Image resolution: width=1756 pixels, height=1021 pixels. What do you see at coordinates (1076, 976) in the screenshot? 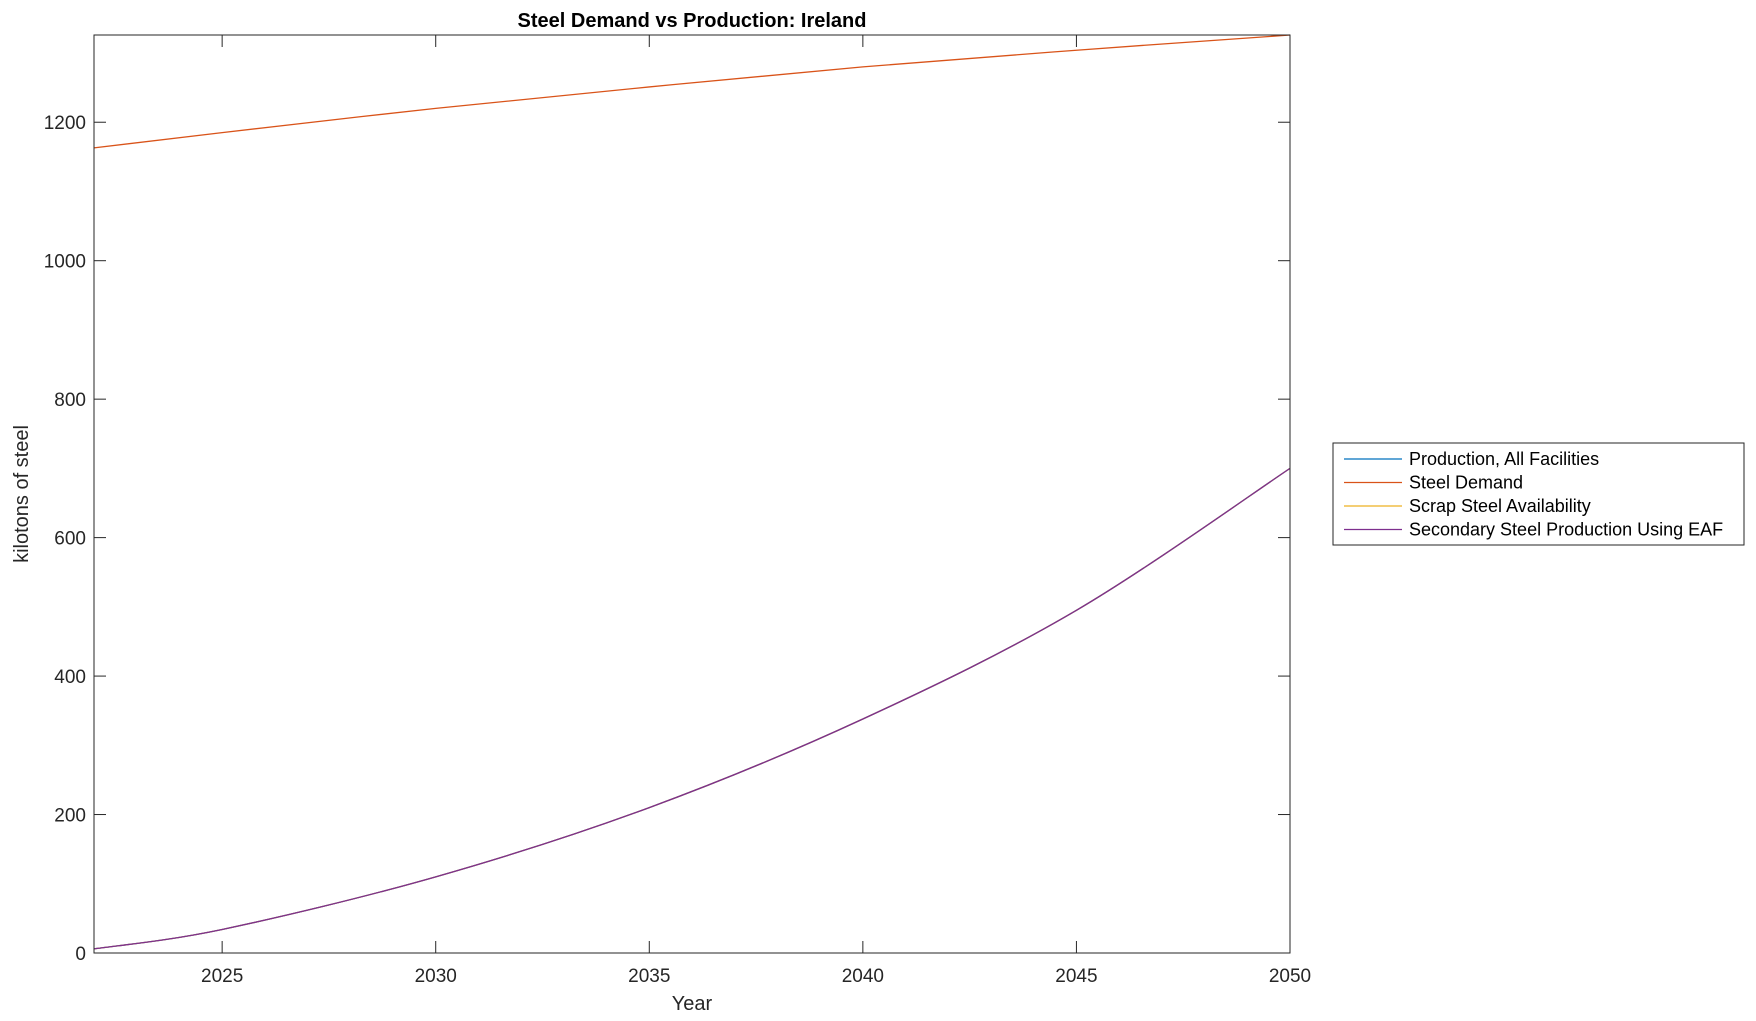
I see `x-tick-label: 2045` at bounding box center [1076, 976].